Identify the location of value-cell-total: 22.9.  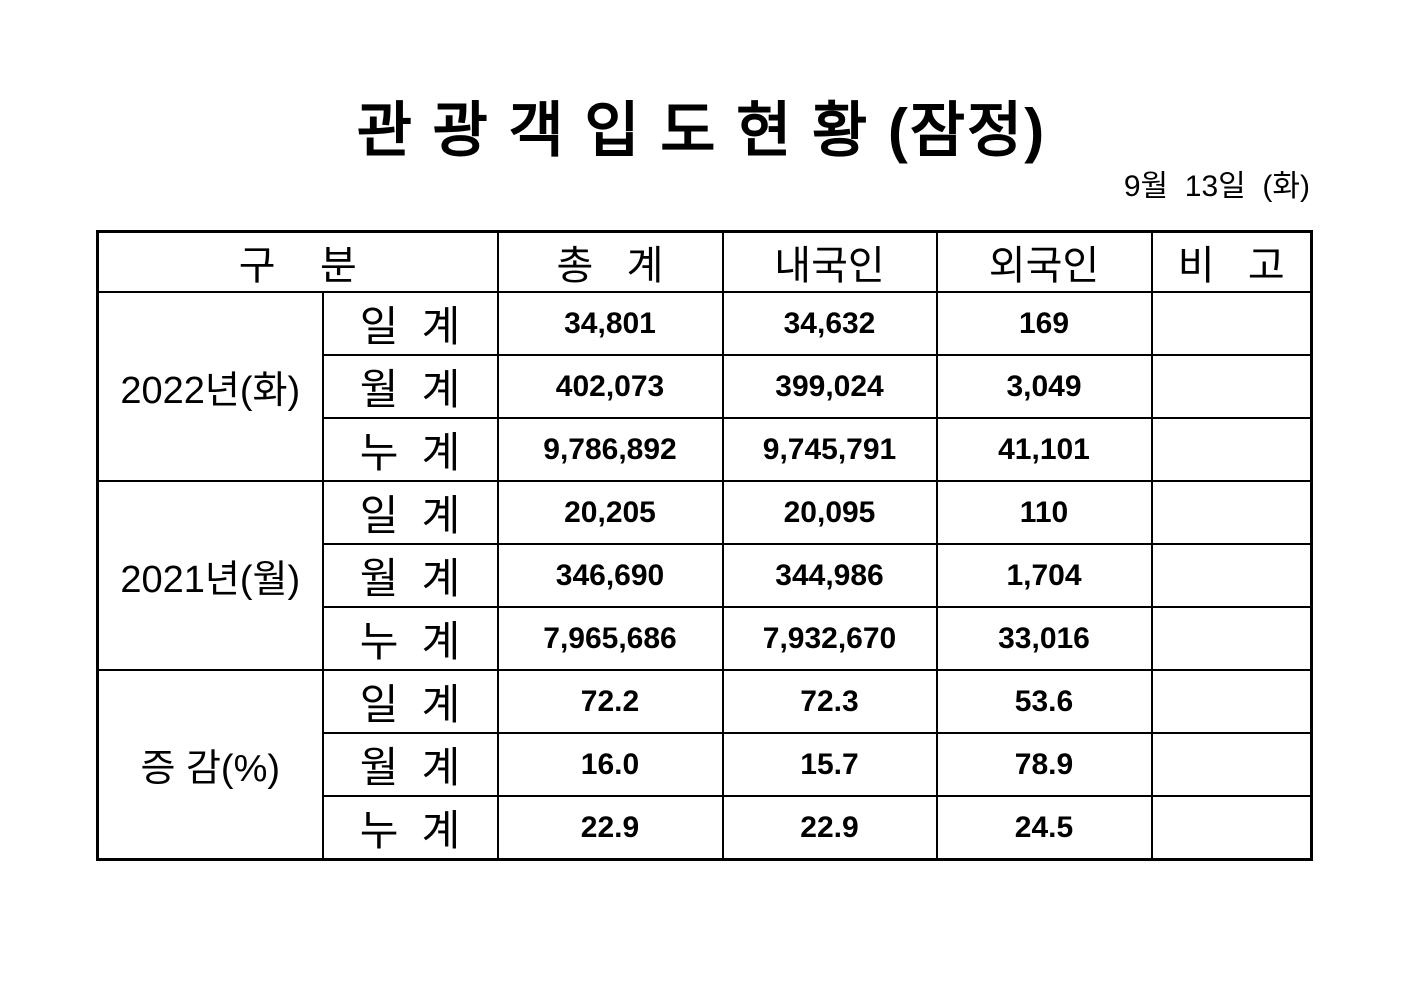
(610, 828).